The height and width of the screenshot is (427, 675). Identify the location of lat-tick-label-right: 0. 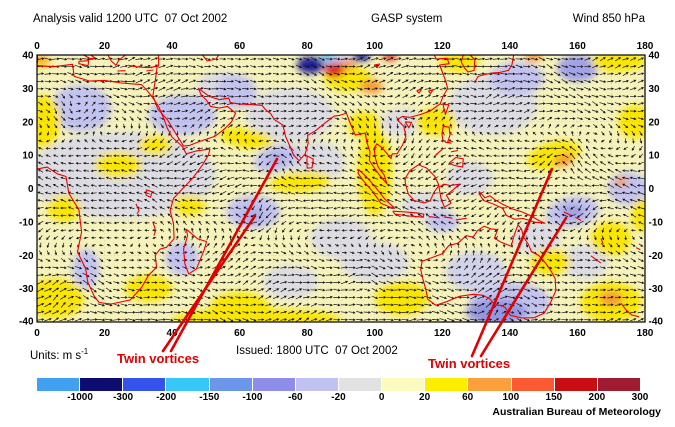
(652, 189).